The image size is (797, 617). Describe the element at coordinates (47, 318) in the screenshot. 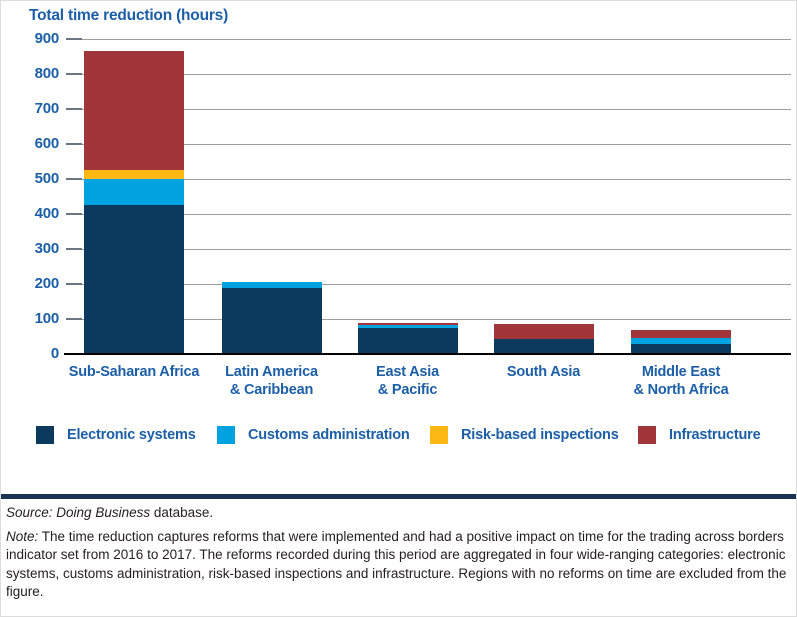

I see `y-tick-label: 100` at that location.